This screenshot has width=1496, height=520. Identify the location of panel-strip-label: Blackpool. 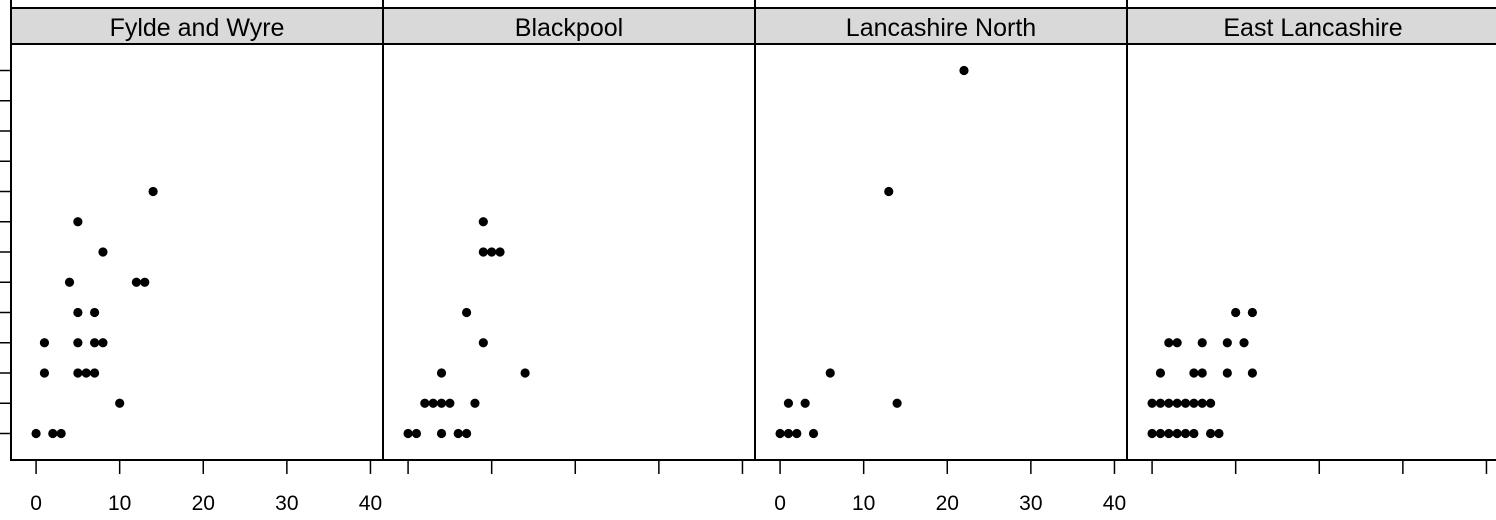
(569, 28).